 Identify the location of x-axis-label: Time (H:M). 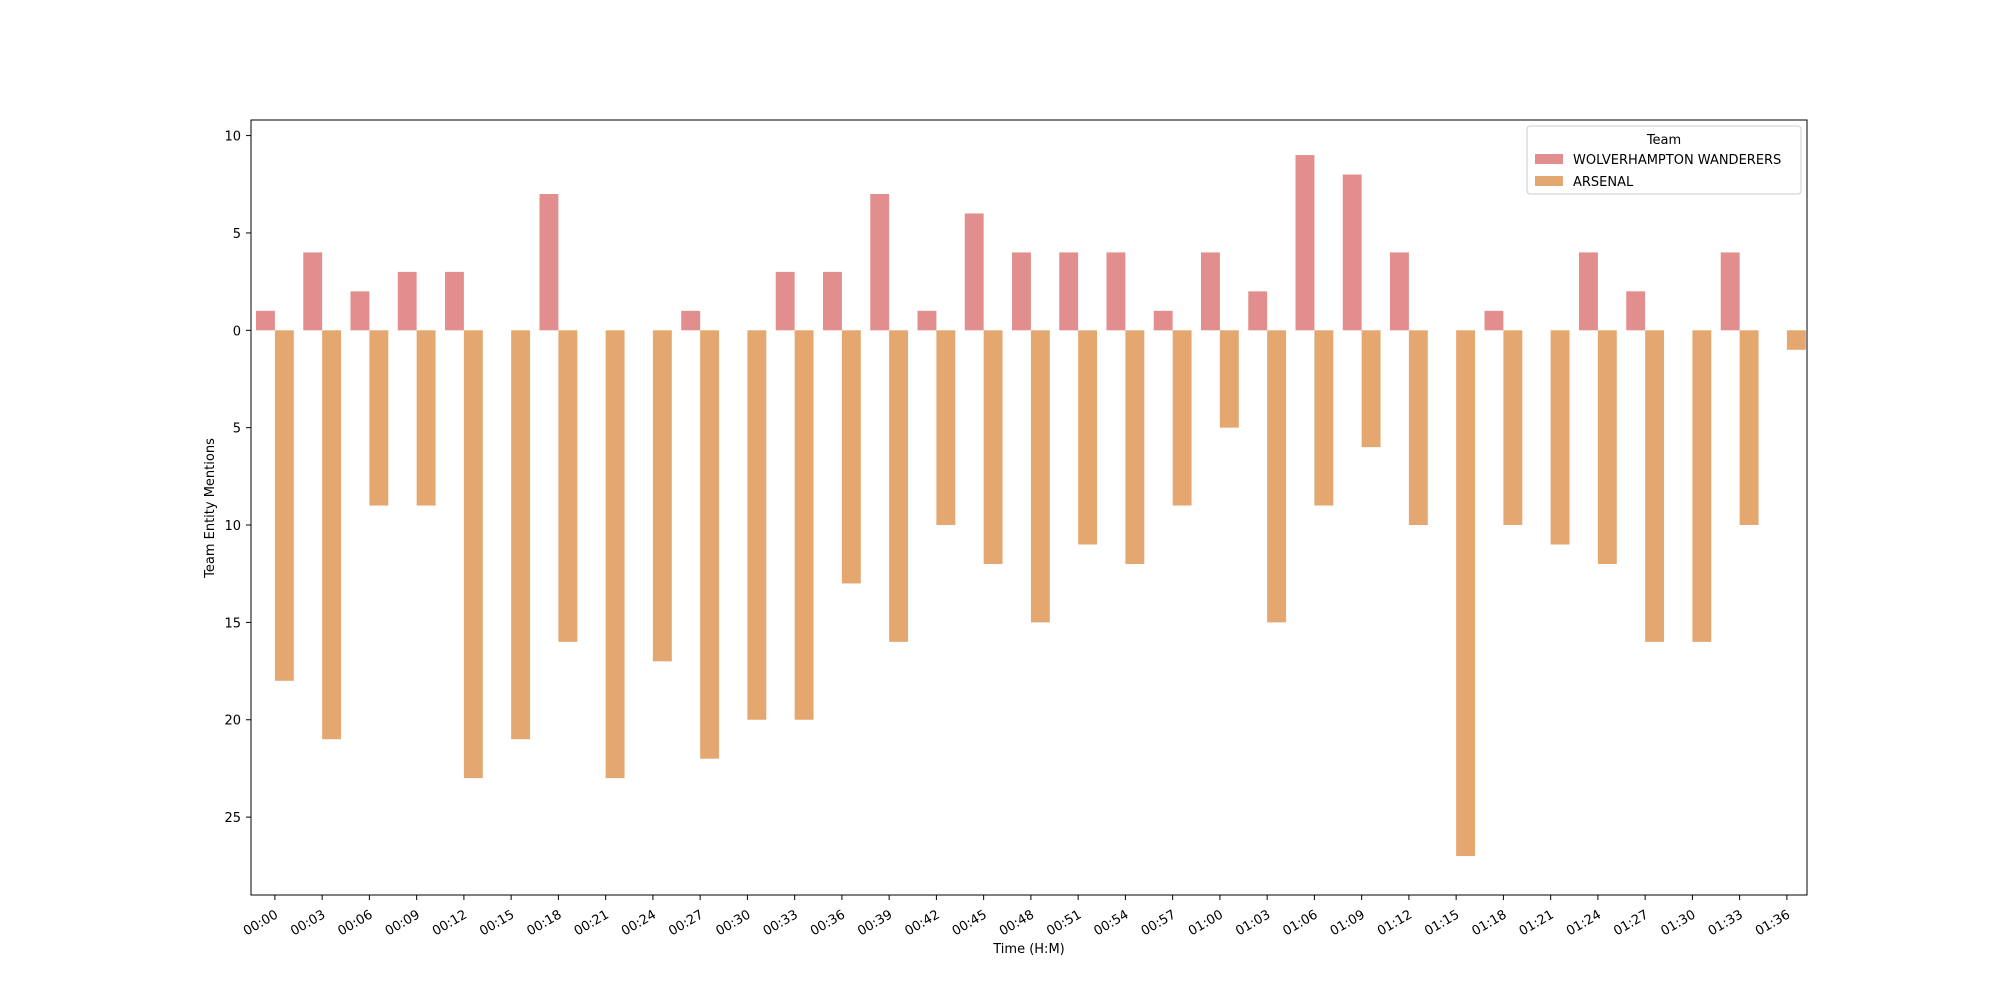
(1028, 949).